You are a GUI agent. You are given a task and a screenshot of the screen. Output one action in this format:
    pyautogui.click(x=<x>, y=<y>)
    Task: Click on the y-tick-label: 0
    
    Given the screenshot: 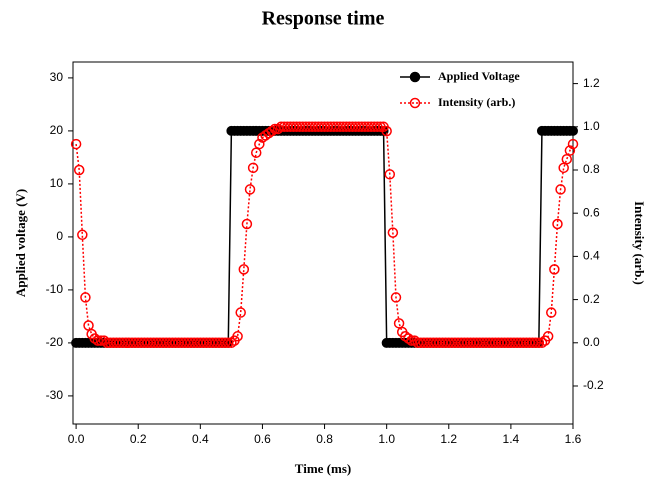 What is the action you would take?
    pyautogui.click(x=59, y=236)
    